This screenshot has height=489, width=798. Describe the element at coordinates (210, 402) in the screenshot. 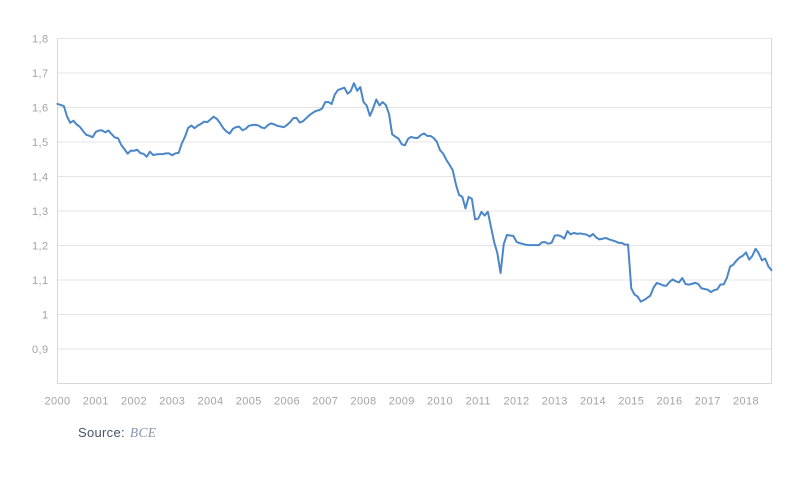

I see `x-tick-label: 2004` at that location.